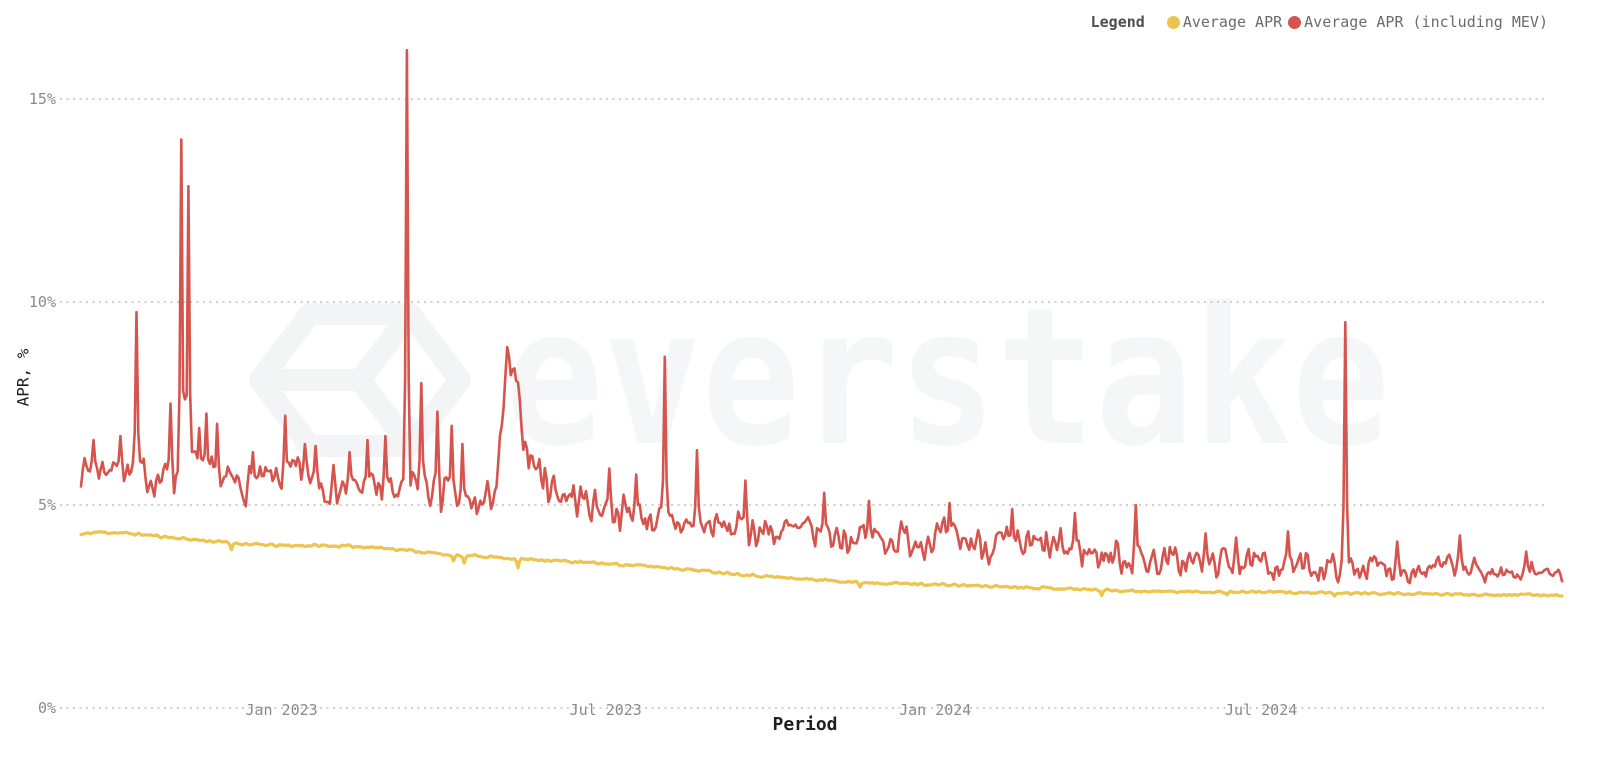 This screenshot has height=759, width=1600. What do you see at coordinates (605, 710) in the screenshot?
I see `x-tick-label: Jul 2023` at bounding box center [605, 710].